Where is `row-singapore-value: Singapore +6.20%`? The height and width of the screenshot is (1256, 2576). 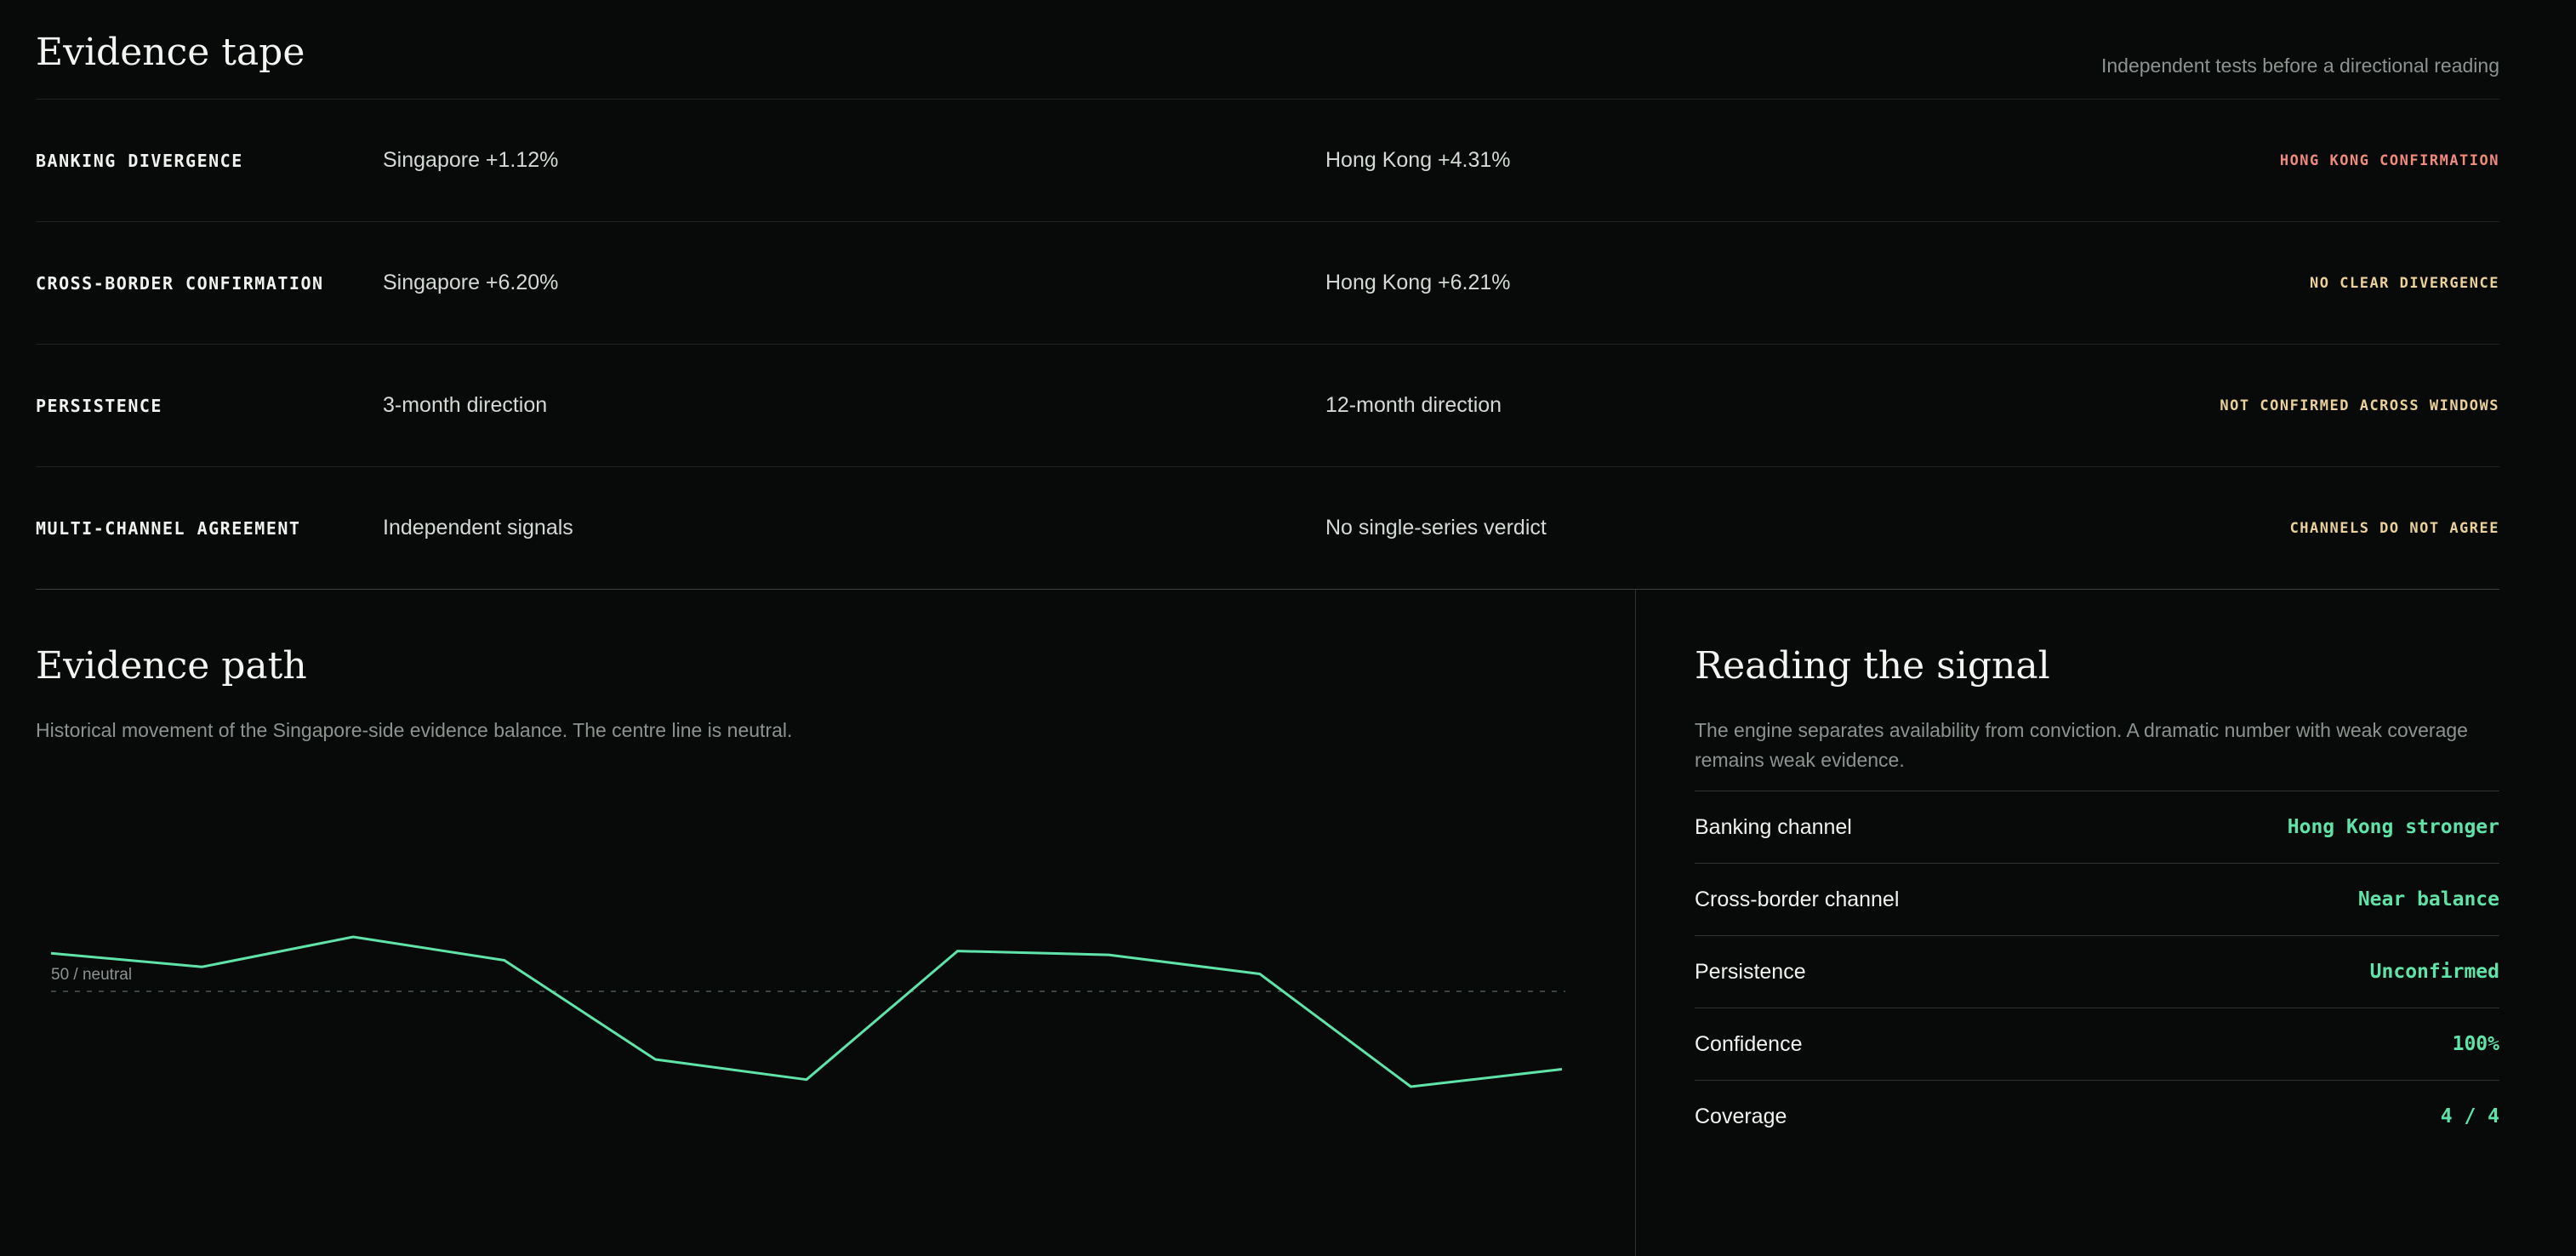 row-singapore-value: Singapore +6.20% is located at coordinates (471, 282).